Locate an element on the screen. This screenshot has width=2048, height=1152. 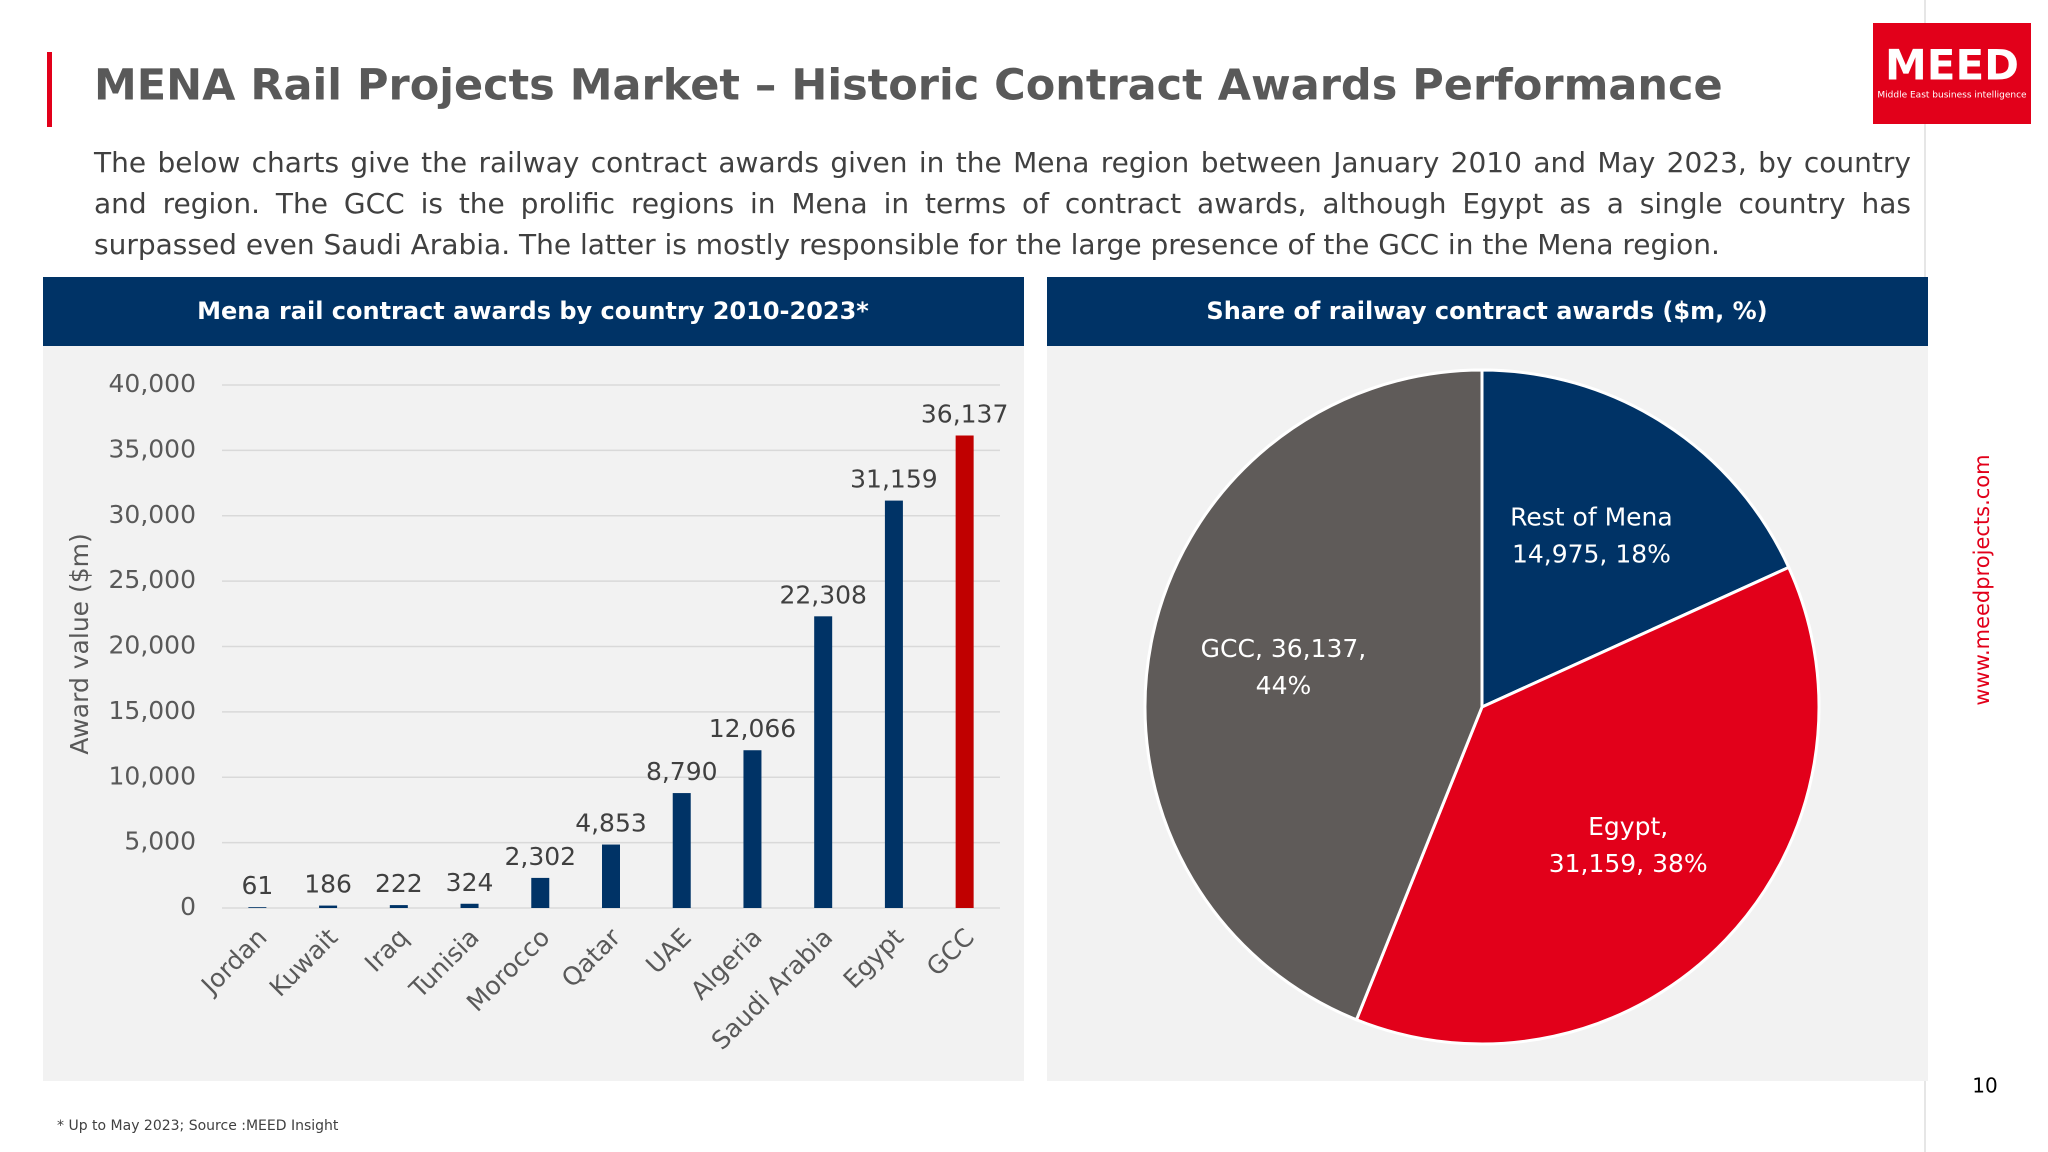
data-label: 324 is located at coordinates (470, 882).